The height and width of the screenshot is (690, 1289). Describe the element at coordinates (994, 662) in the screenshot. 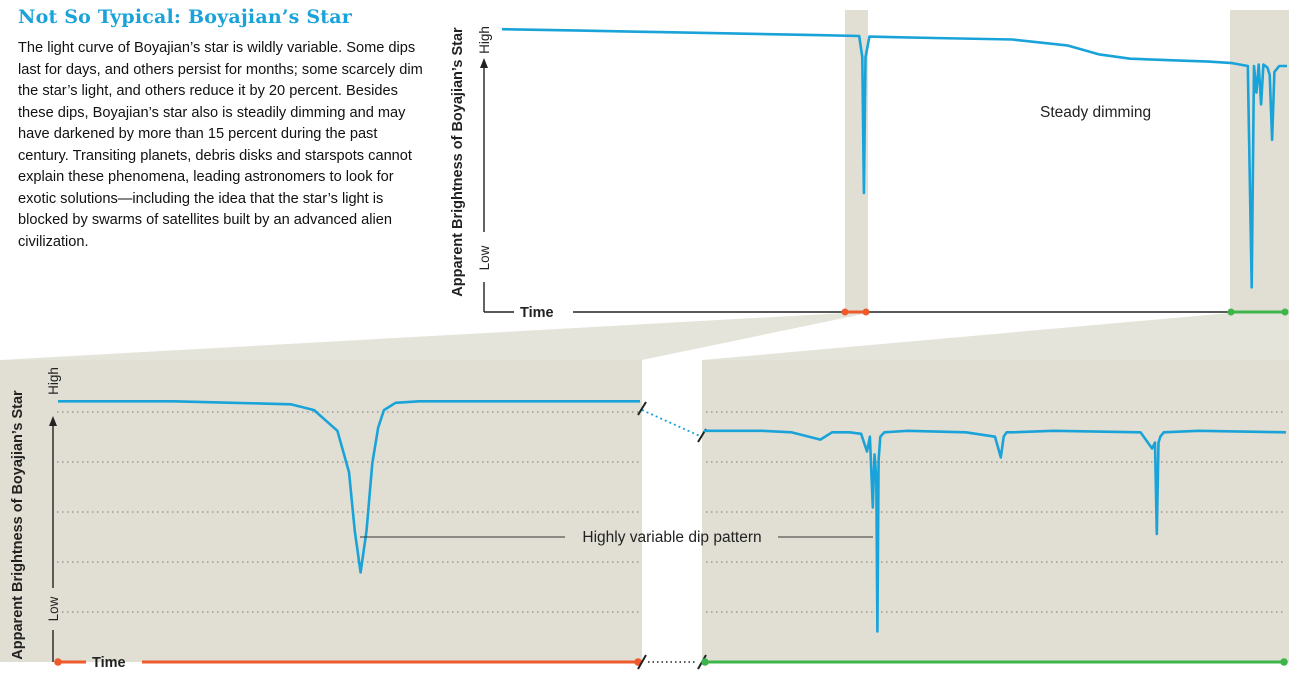

I see `bottom-x-green-axis` at that location.